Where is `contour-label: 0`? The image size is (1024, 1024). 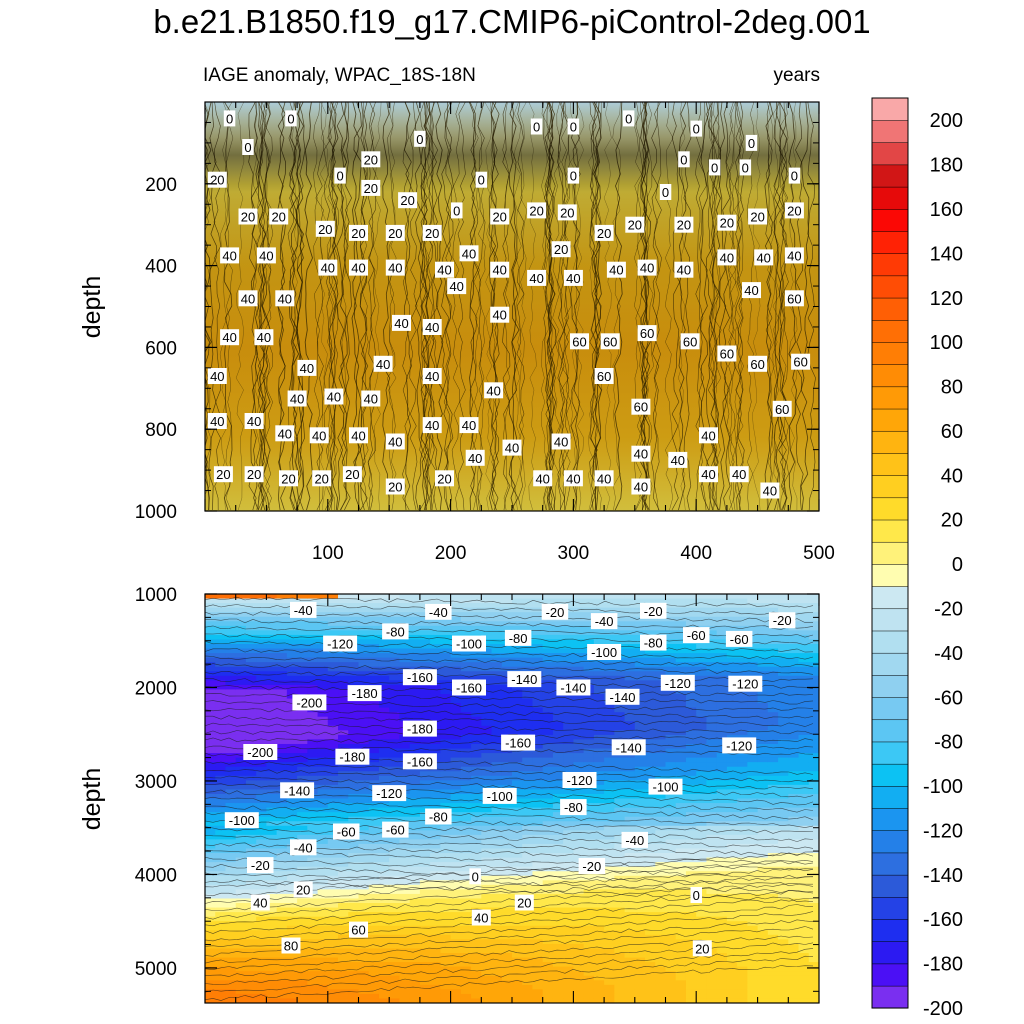
contour-label: 0 is located at coordinates (665, 192).